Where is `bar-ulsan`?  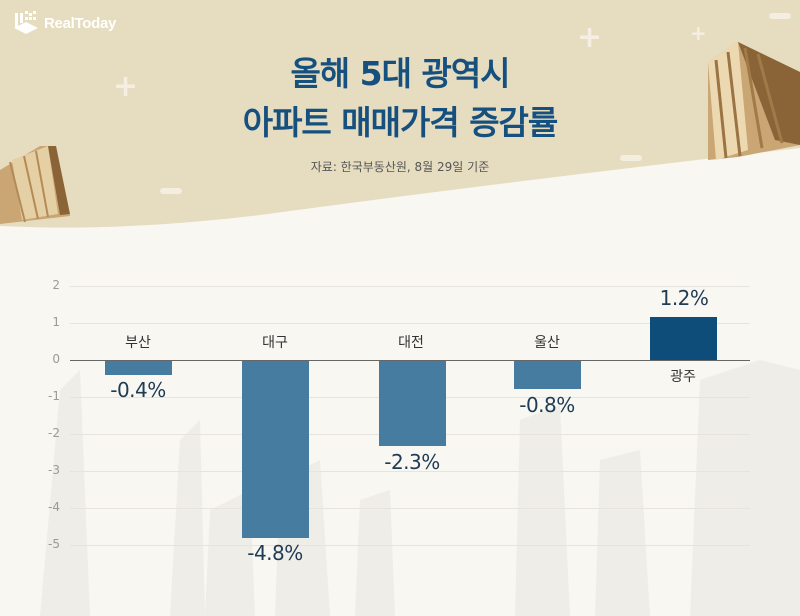 bar-ulsan is located at coordinates (547, 374).